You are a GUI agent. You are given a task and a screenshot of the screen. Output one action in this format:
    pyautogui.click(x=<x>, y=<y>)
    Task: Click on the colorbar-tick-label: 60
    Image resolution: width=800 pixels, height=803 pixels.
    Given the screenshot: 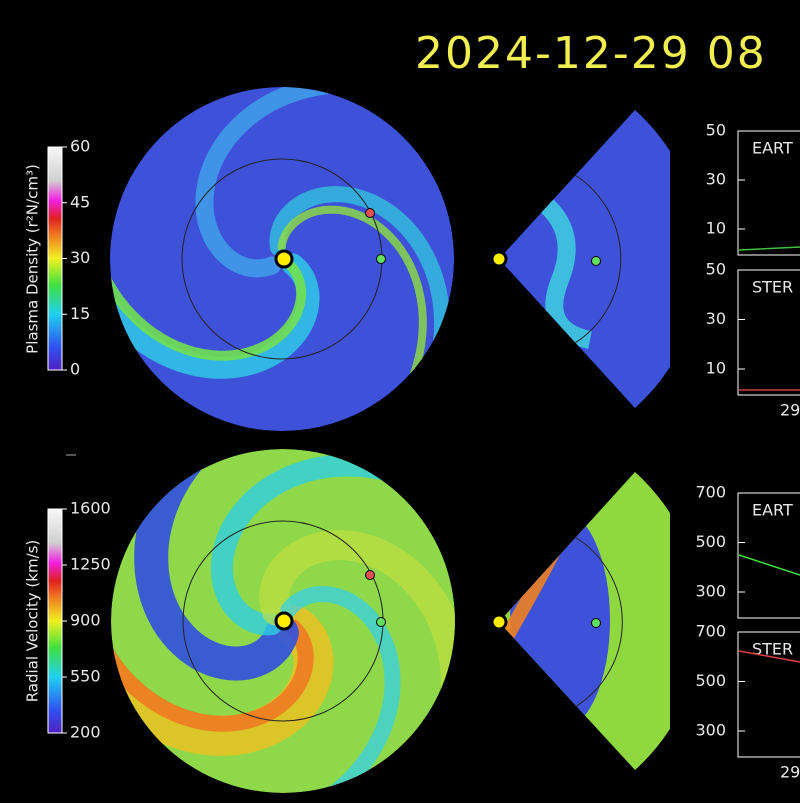 What is the action you would take?
    pyautogui.click(x=80, y=146)
    